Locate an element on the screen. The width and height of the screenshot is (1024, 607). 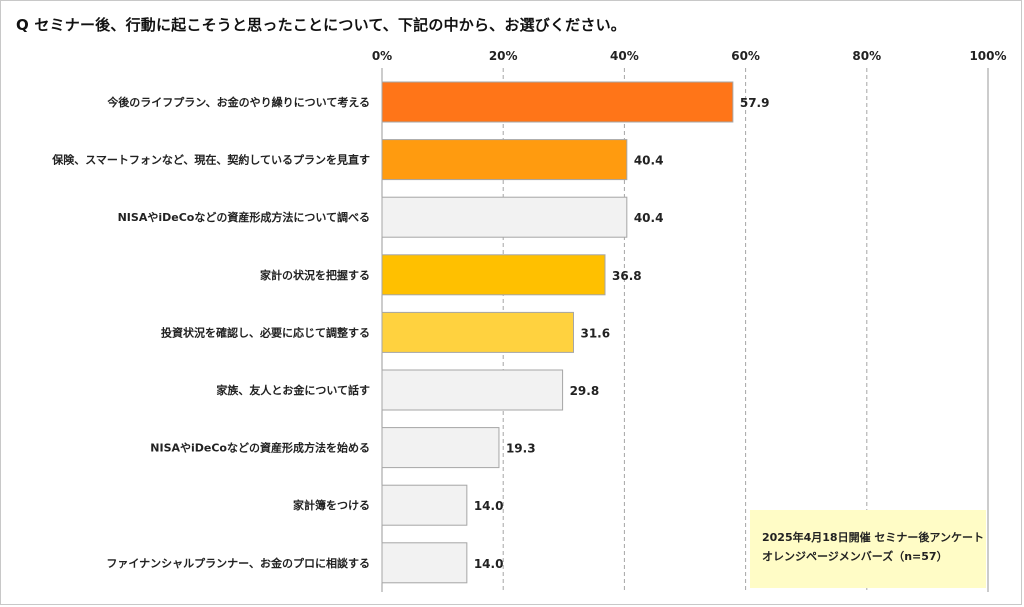
x-tick-label: 40% is located at coordinates (624, 56).